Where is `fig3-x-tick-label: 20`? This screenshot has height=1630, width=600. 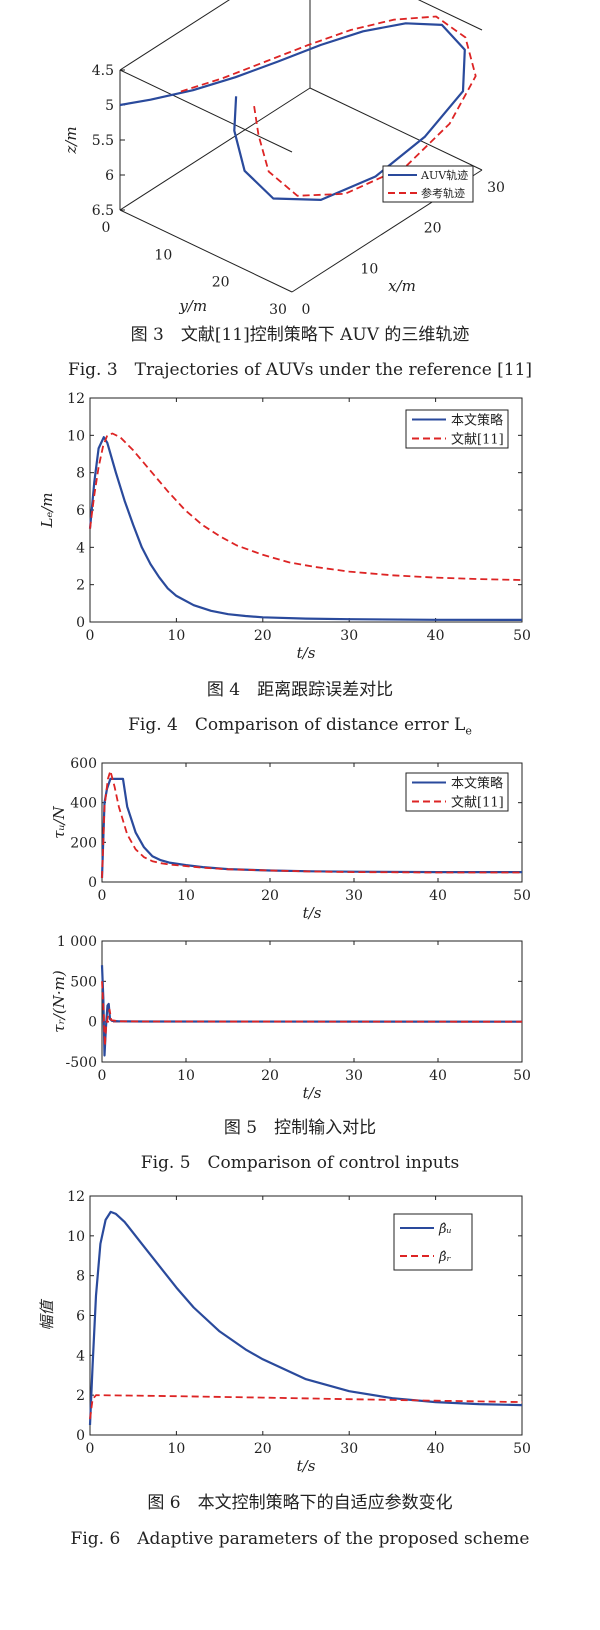 fig3-x-tick-label: 20 is located at coordinates (433, 229).